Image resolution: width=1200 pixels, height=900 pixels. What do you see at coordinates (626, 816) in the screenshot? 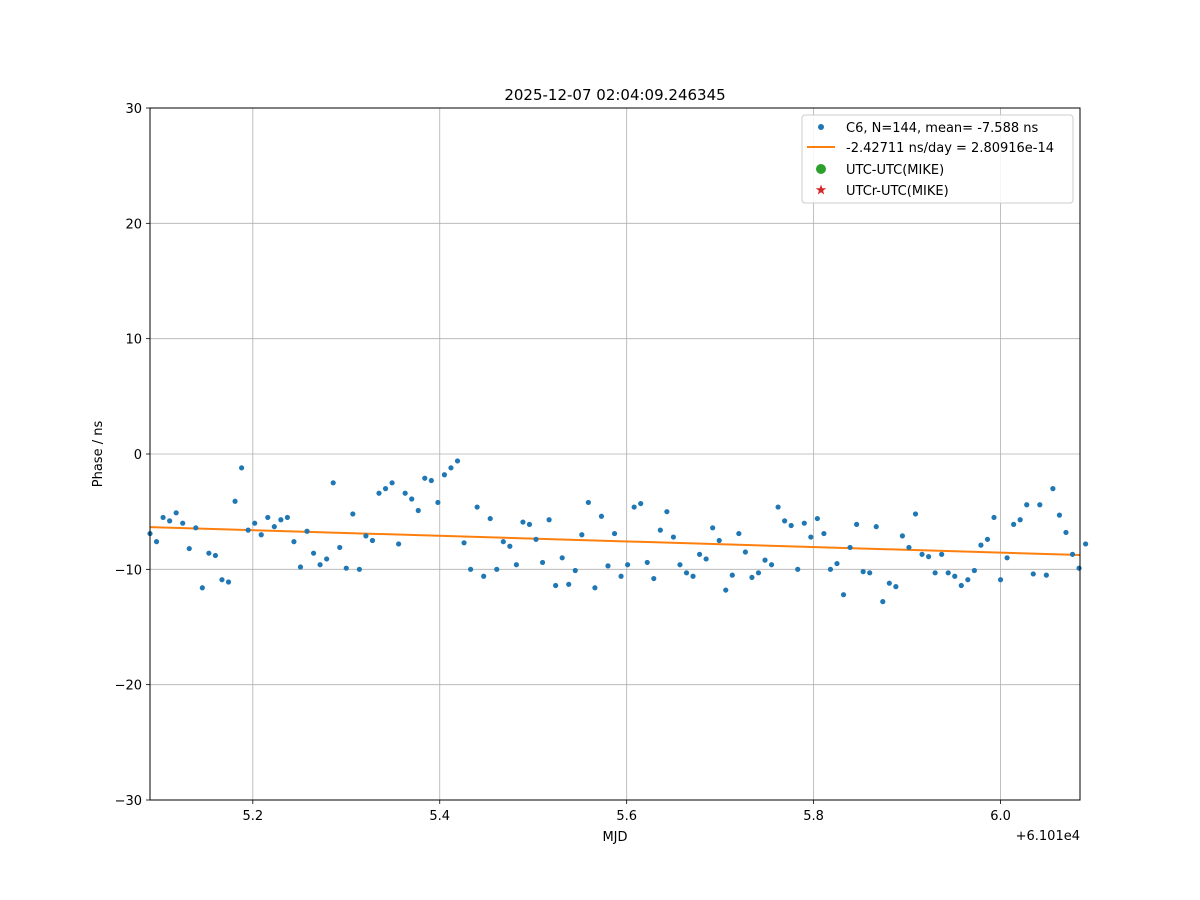
I see `x-tick-label: 5.6` at bounding box center [626, 816].